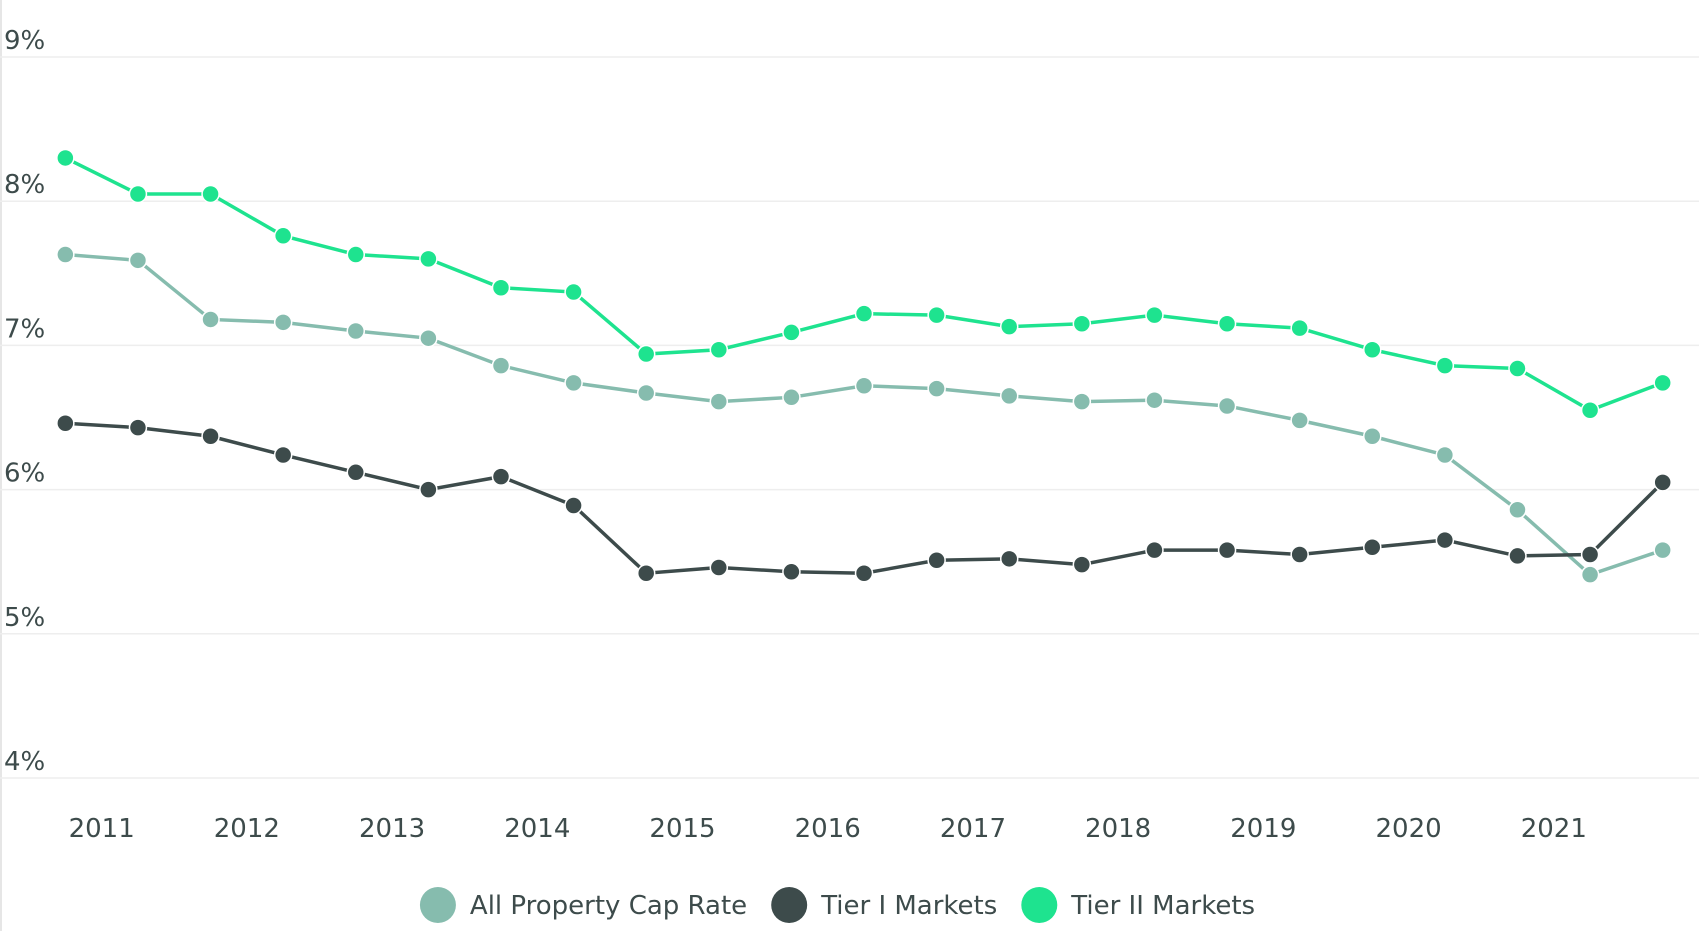  What do you see at coordinates (24, 762) in the screenshot?
I see `y-tick-label: 4%` at bounding box center [24, 762].